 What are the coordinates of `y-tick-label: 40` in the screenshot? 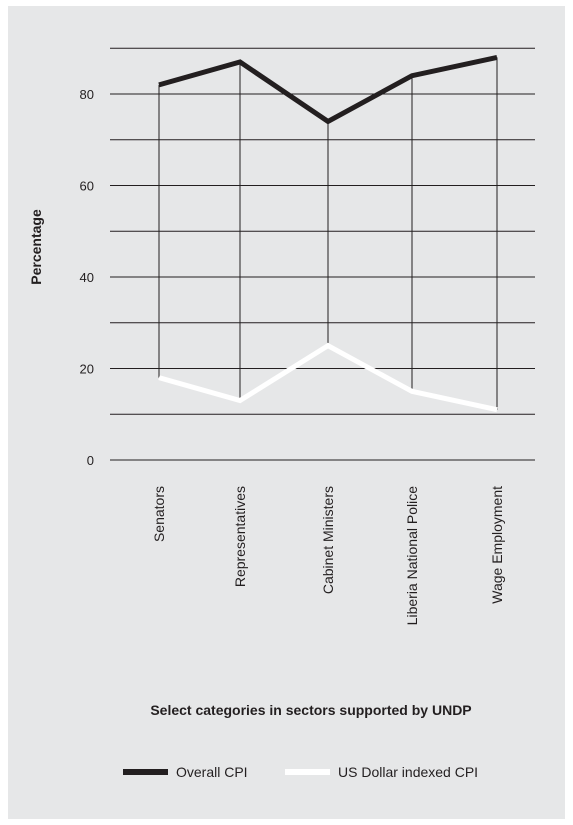 It's located at (87, 277).